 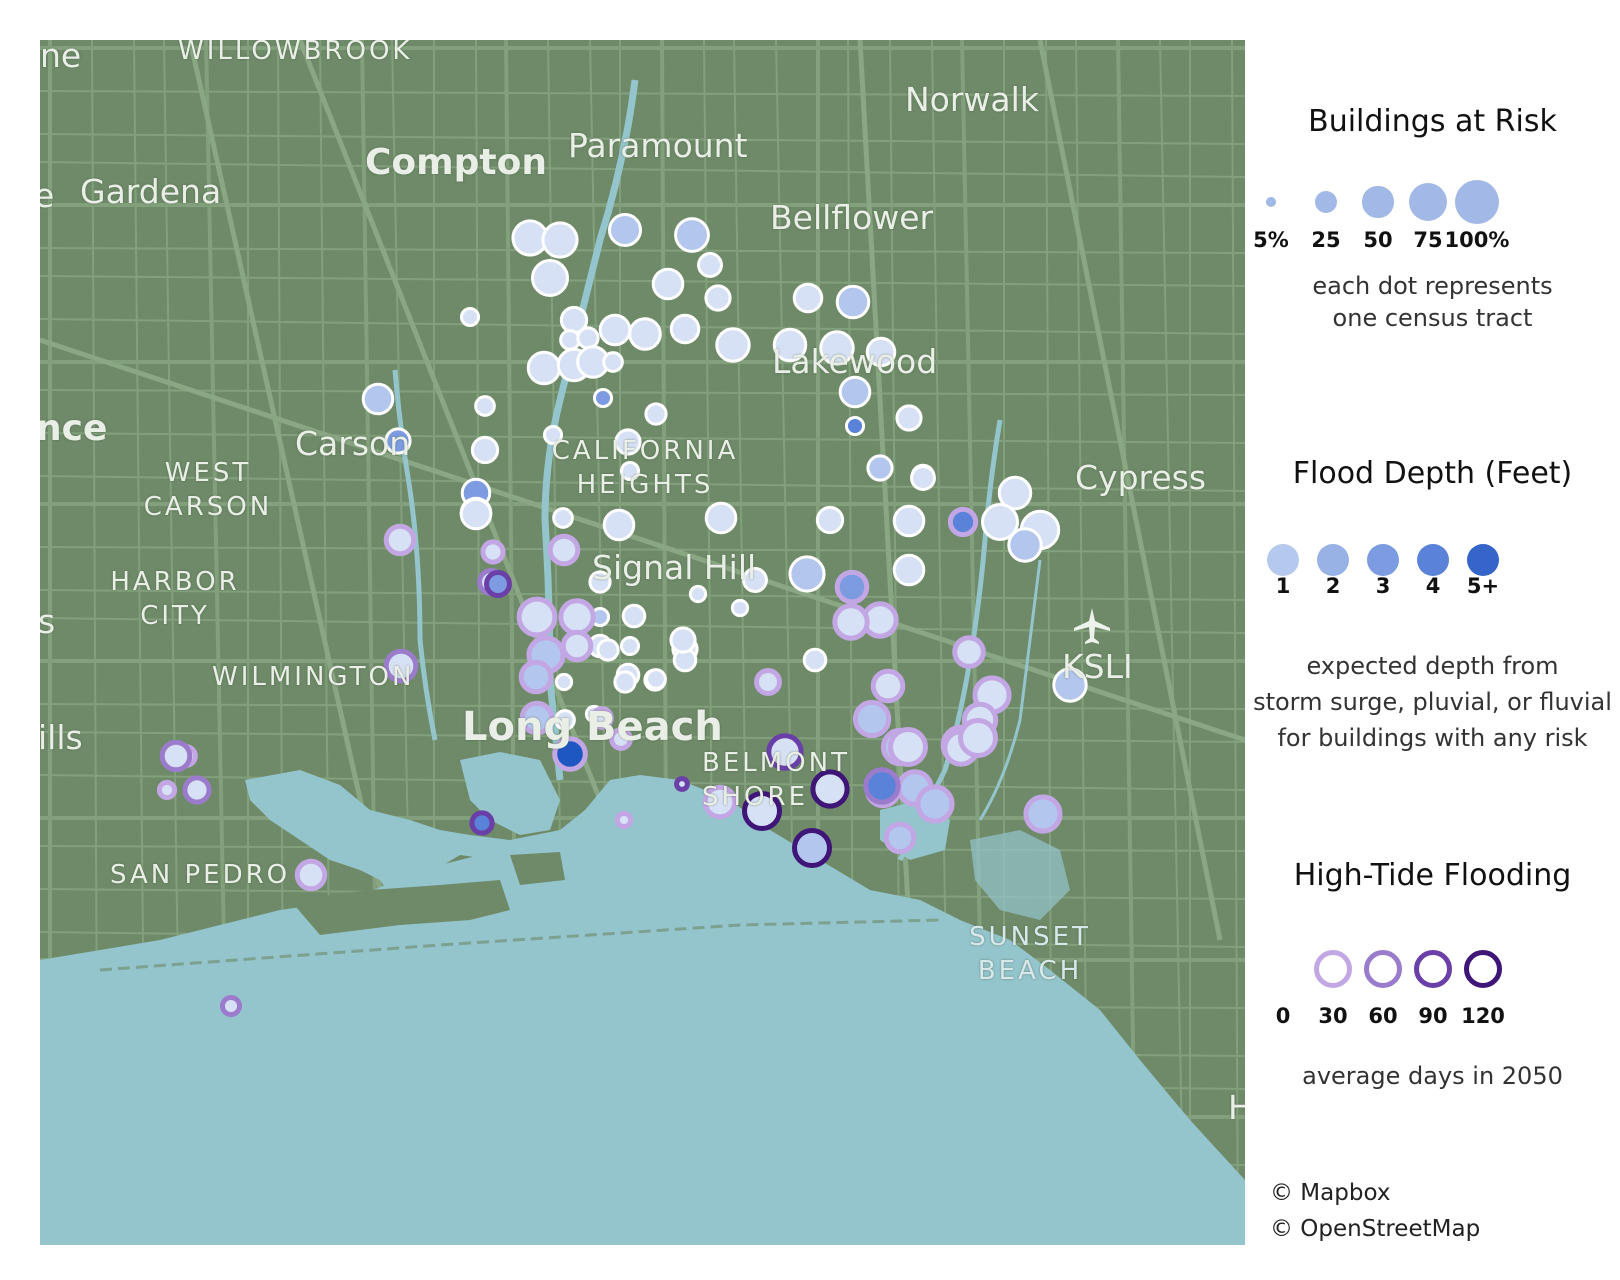 I want to click on mapbox-credit: © Mapbox, so click(x=1330, y=1193).